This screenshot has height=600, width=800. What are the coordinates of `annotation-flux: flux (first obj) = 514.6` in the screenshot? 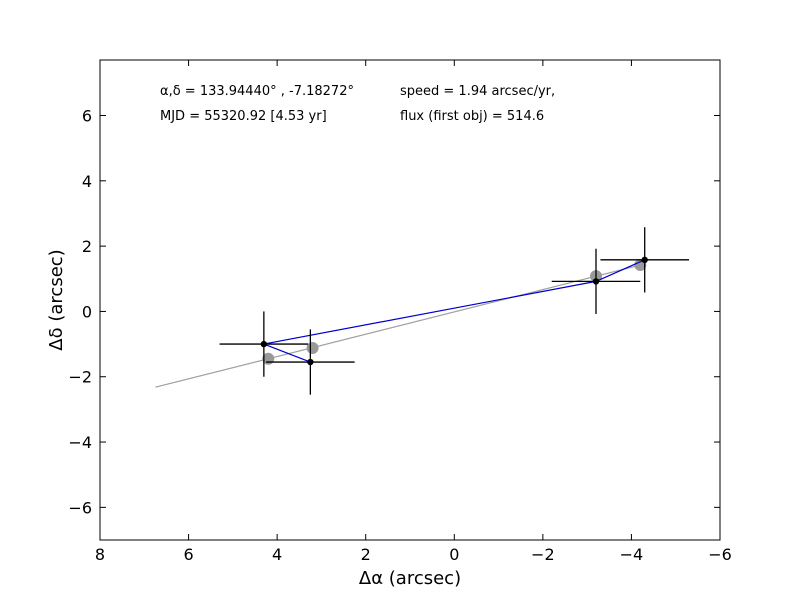 It's located at (472, 116).